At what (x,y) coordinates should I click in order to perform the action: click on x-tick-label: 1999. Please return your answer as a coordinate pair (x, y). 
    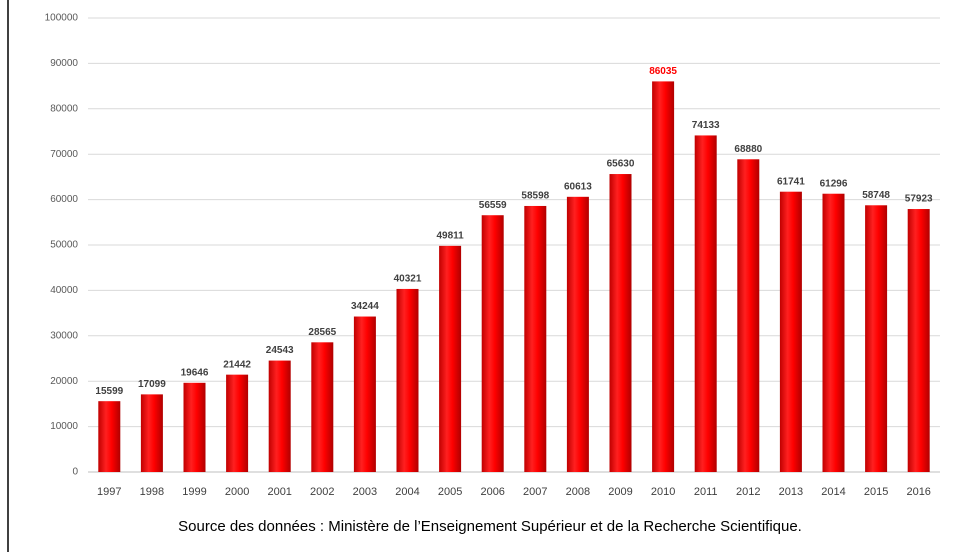
    Looking at the image, I should click on (194, 492).